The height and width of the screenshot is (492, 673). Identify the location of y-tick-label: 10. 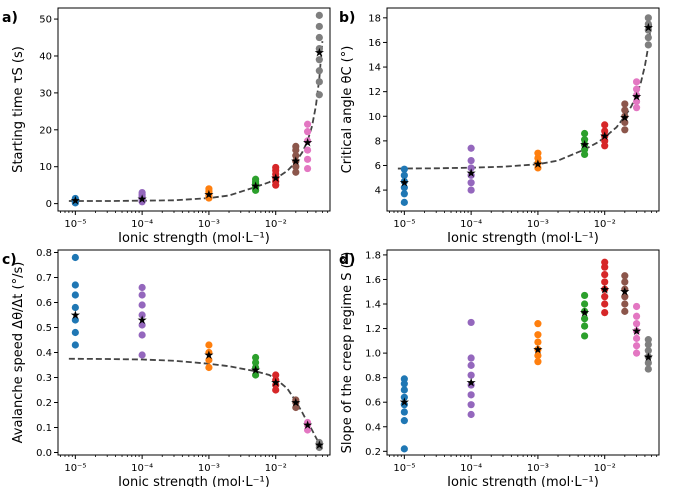
(45, 167).